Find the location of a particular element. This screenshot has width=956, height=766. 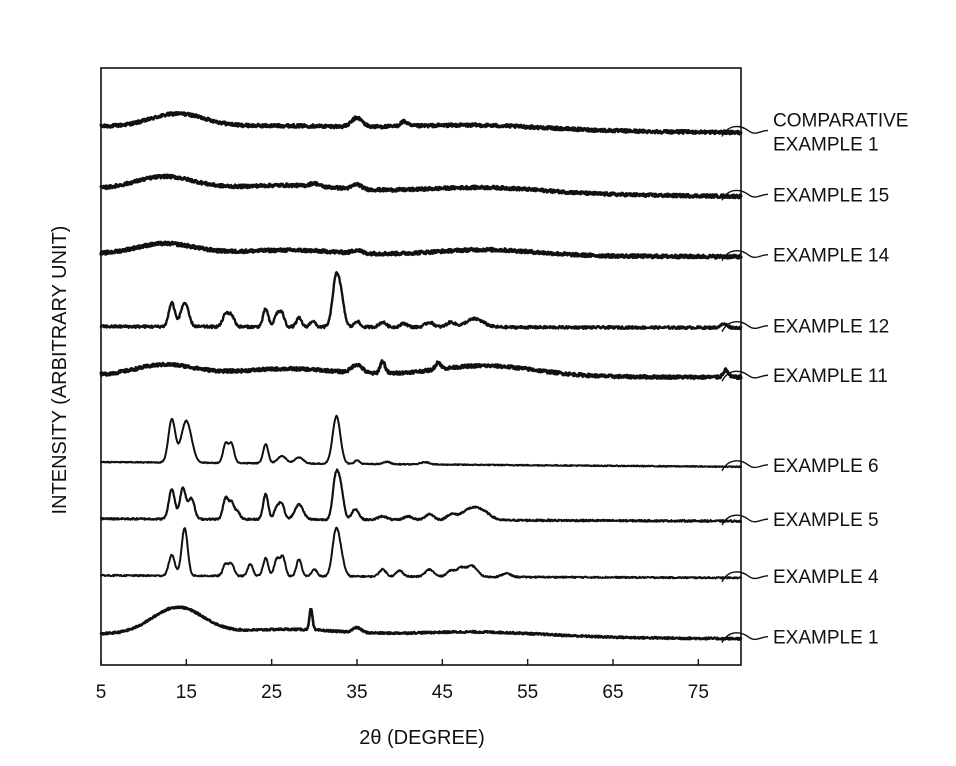

series-label: EXAMPLE 15 is located at coordinates (831, 195).